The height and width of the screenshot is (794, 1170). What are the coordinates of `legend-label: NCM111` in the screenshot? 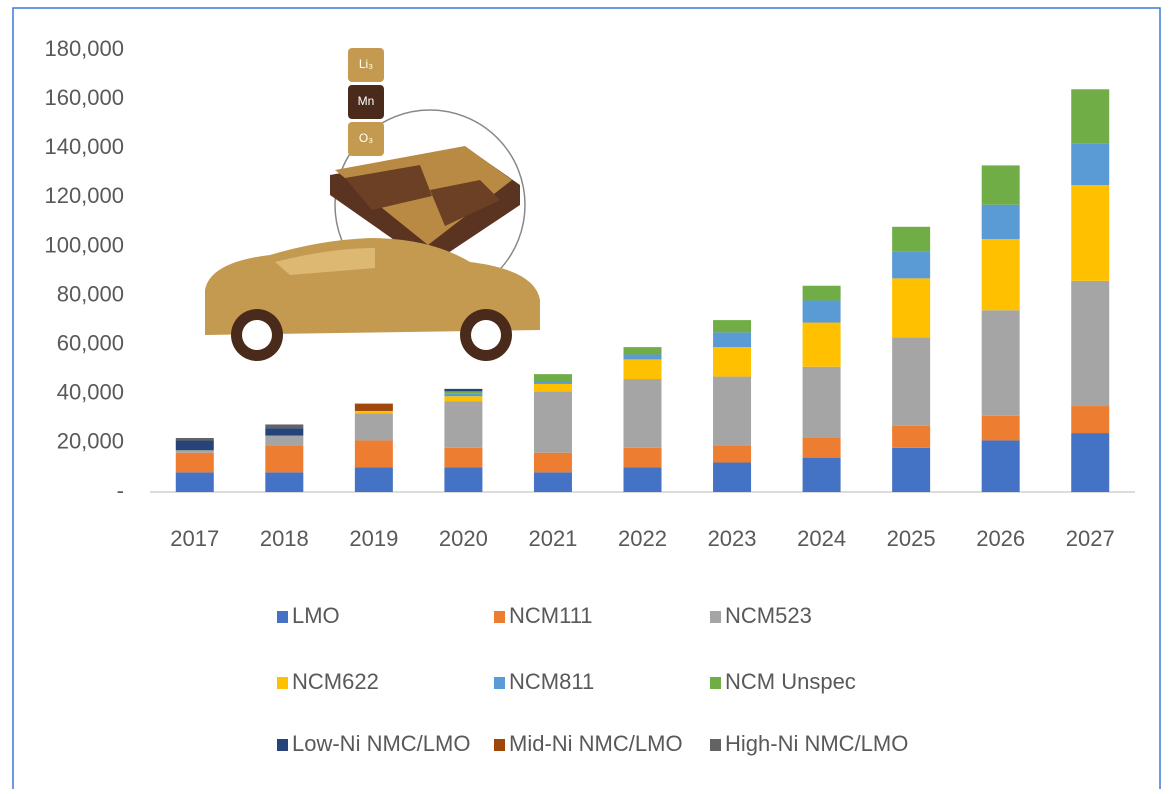 It's located at (551, 615).